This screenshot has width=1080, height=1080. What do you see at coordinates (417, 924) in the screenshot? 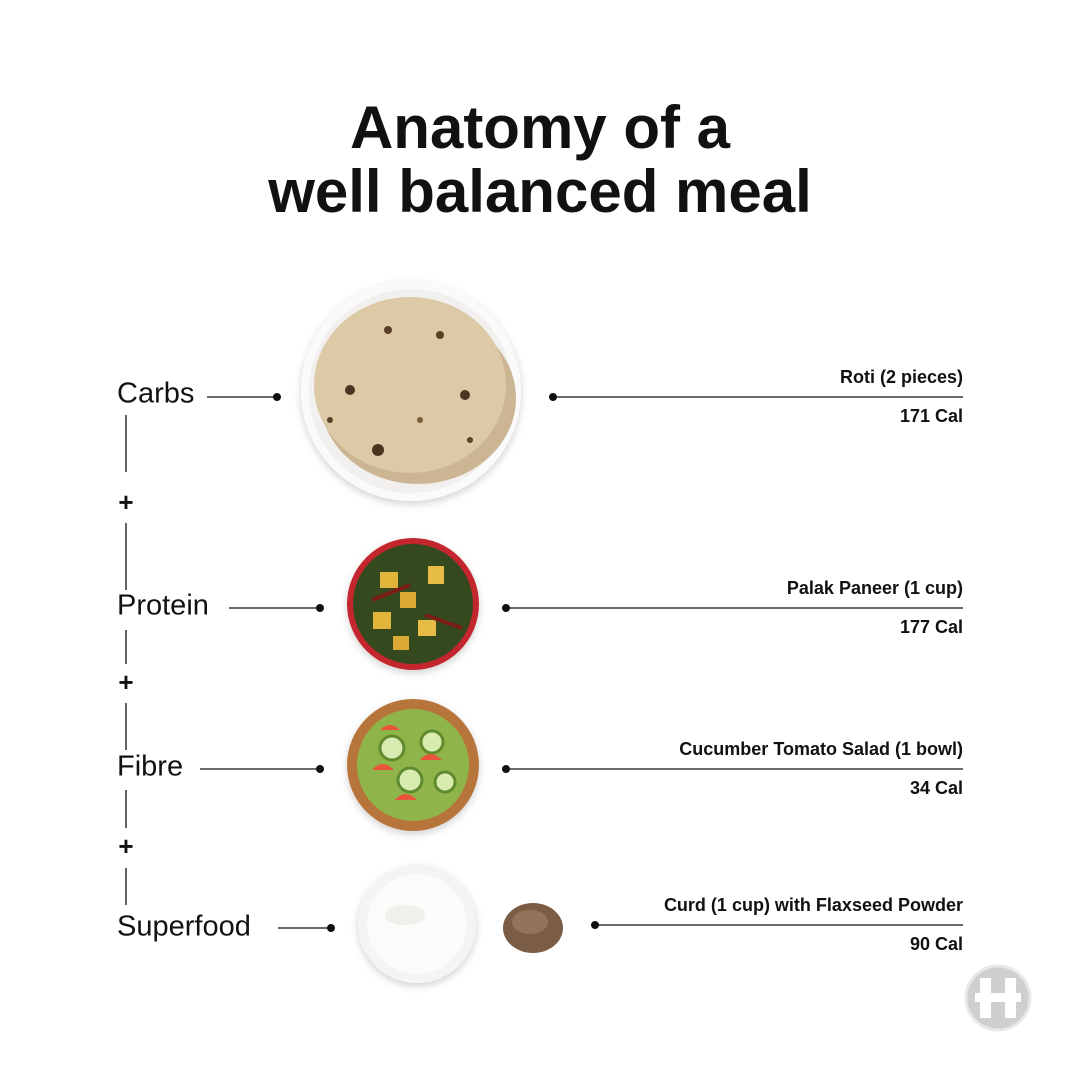
I see `curd-image` at bounding box center [417, 924].